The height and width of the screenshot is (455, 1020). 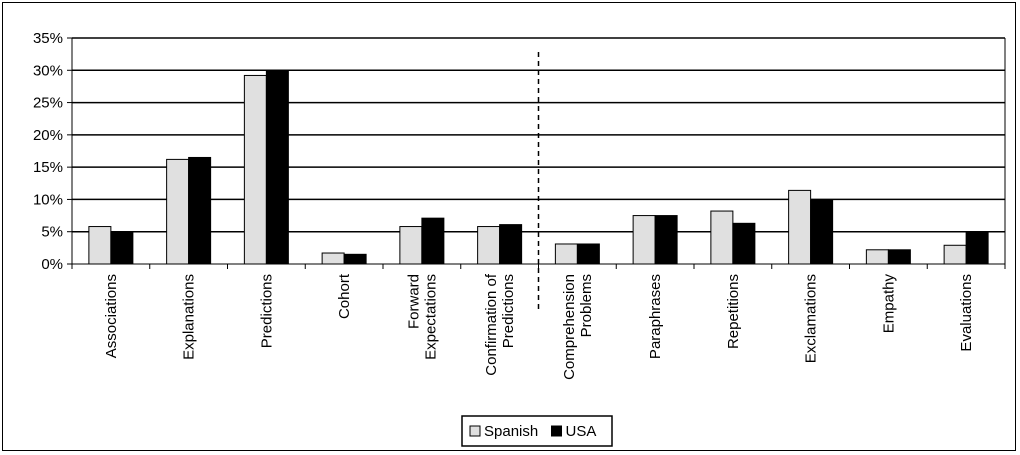 I want to click on category-label-line: Empathy, so click(x=888, y=304).